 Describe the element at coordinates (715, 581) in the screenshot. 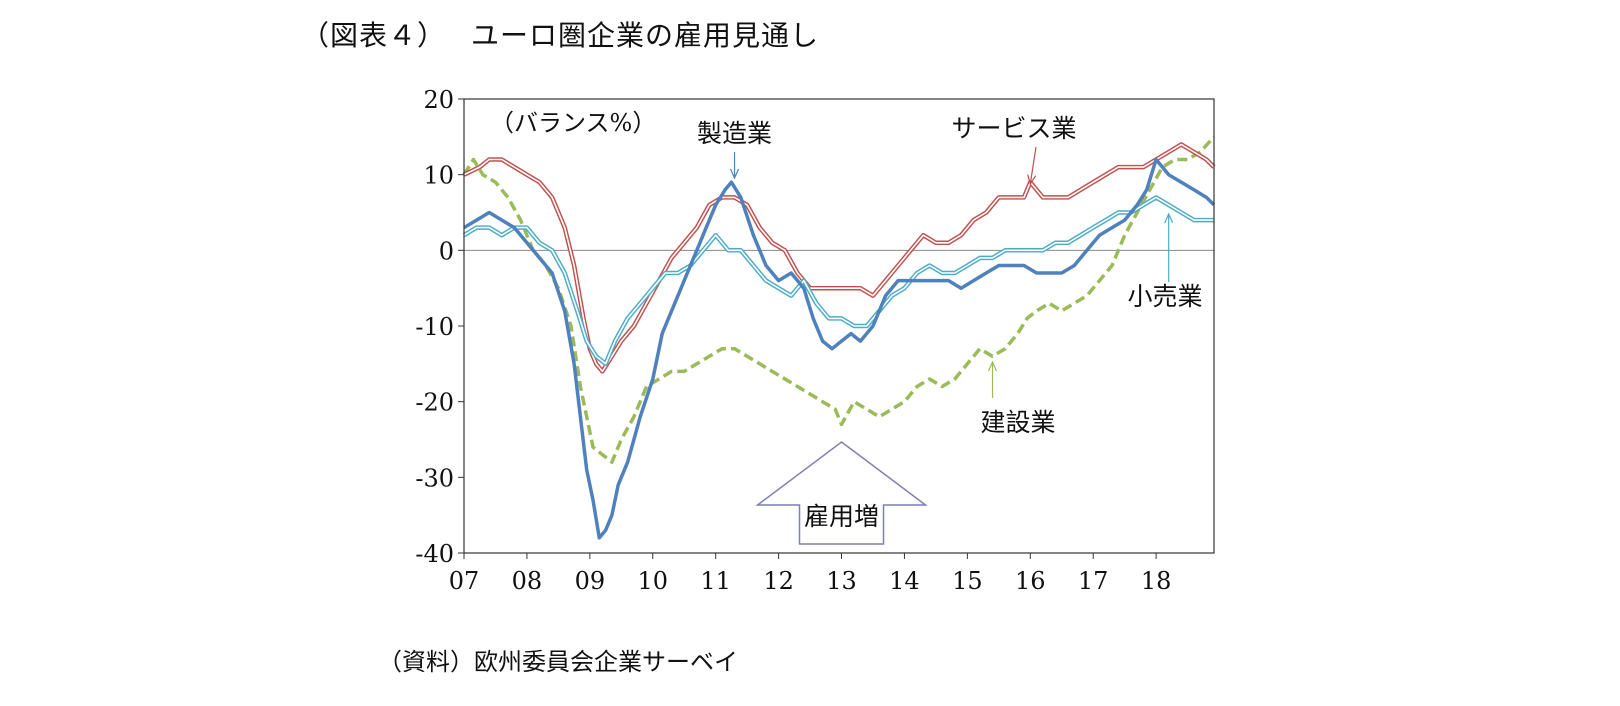

I see `x-tick-label: 11` at that location.